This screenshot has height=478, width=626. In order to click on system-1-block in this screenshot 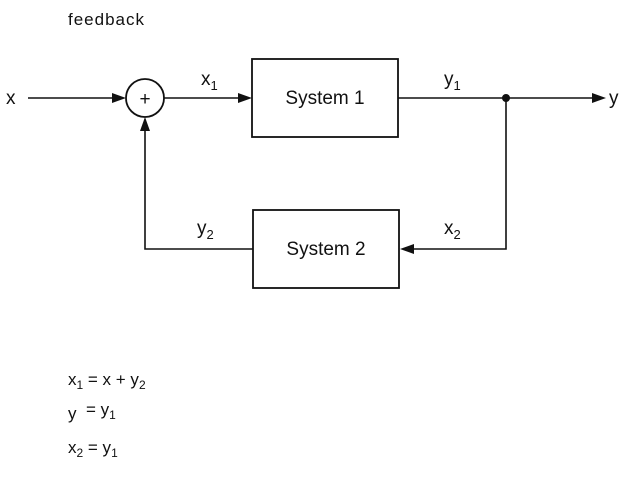, I will do `click(325, 98)`.